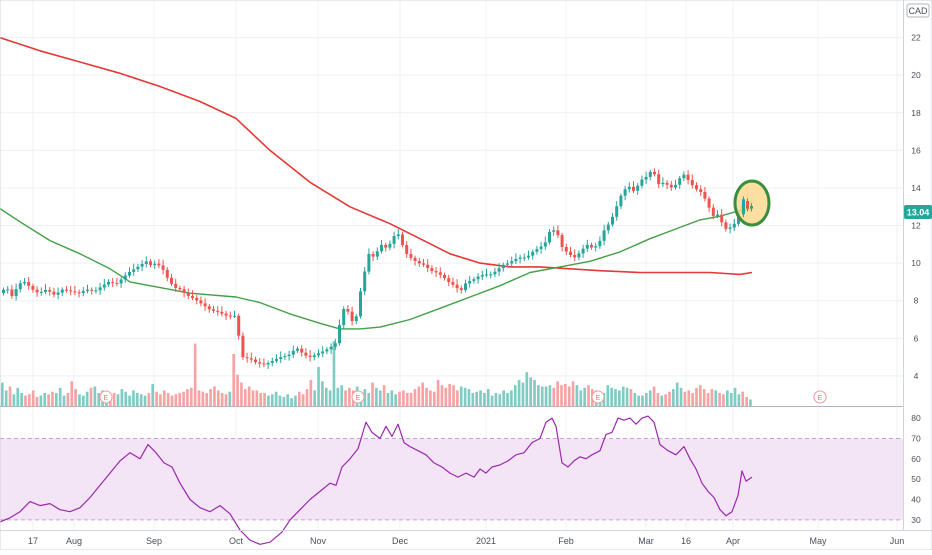  I want to click on rsi-tick-label: 50, so click(916, 479).